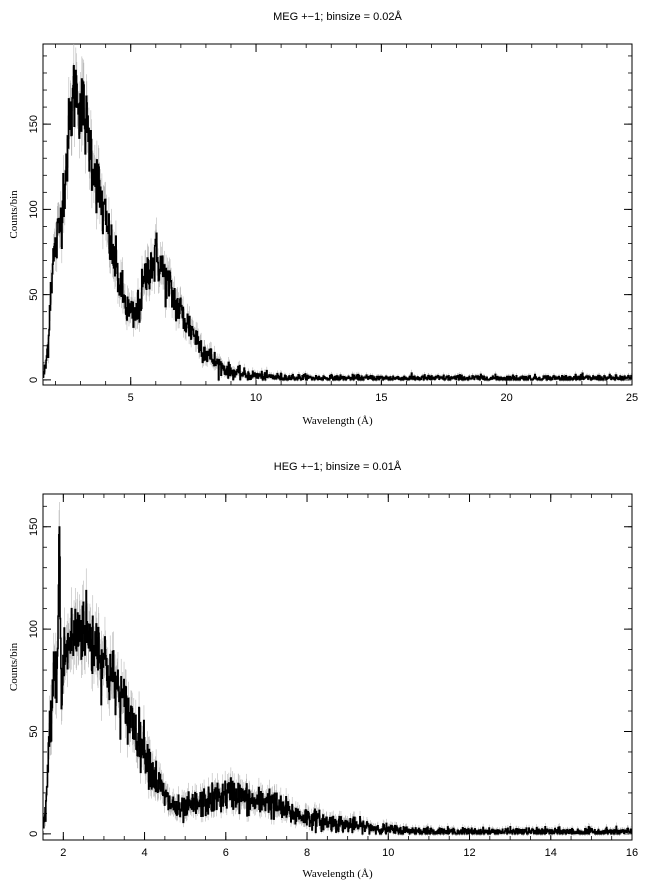 Image resolution: width=649 pixels, height=891 pixels. Describe the element at coordinates (632, 853) in the screenshot. I see `x-tick-label: 16` at that location.